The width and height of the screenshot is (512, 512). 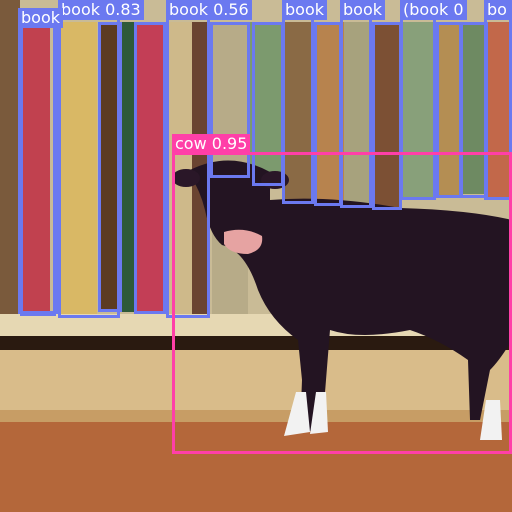 I want to click on detection-label: (book 0, so click(x=433, y=10).